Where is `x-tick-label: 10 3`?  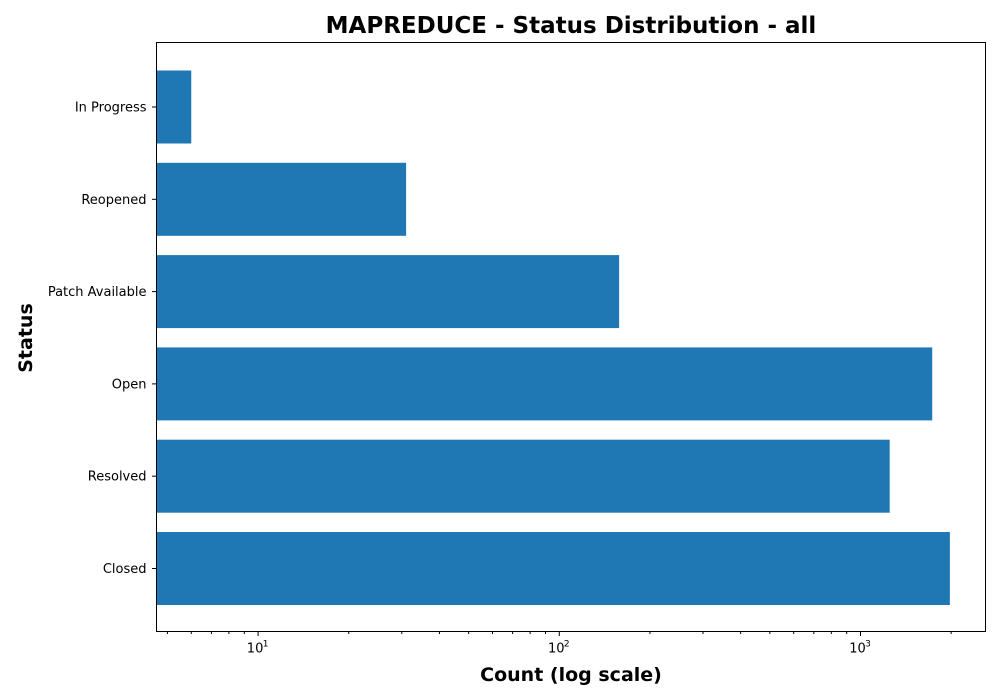
x-tick-label: 10 3 is located at coordinates (860, 648).